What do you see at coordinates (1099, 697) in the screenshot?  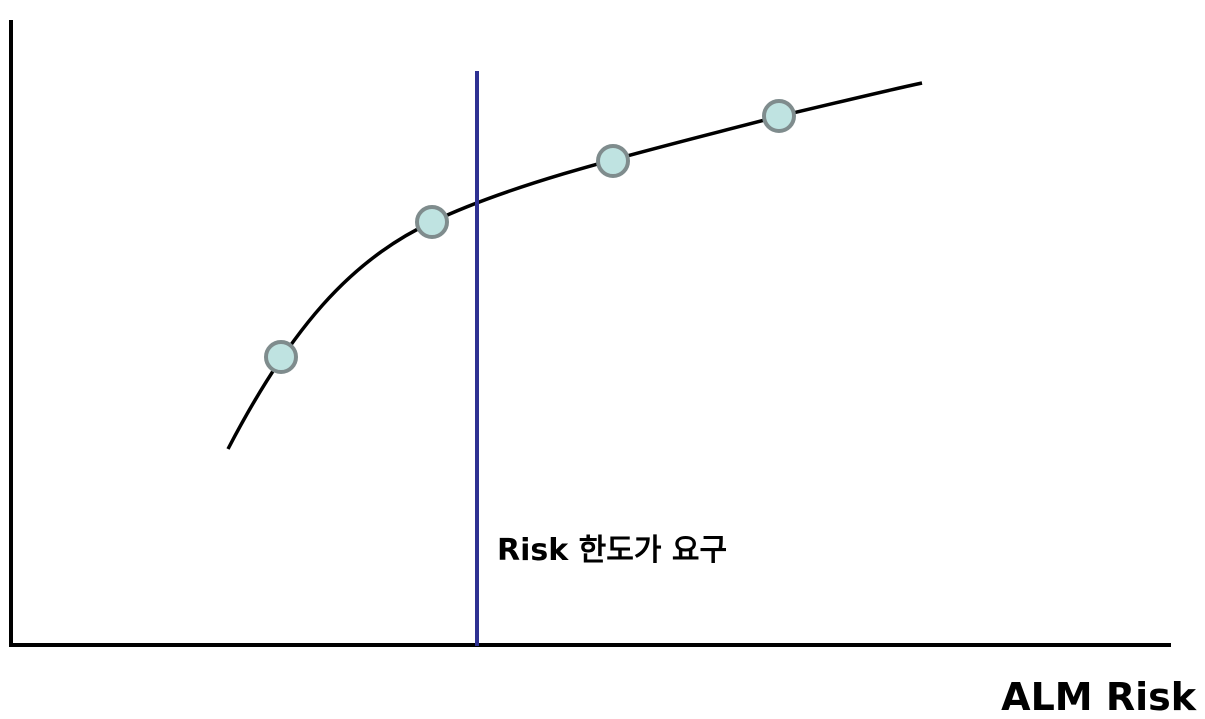 I see `x-axis-label: ALM Risk` at bounding box center [1099, 697].